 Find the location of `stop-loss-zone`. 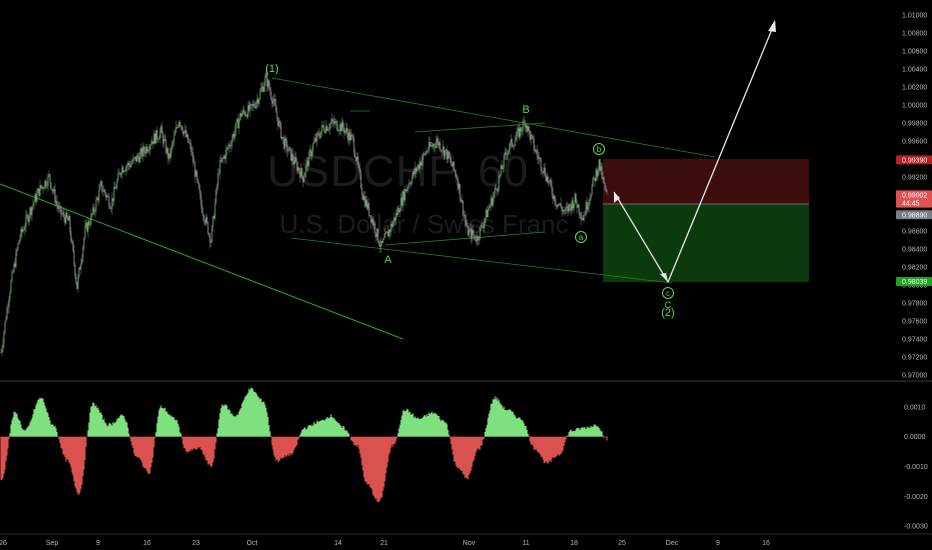

stop-loss-zone is located at coordinates (706, 181).